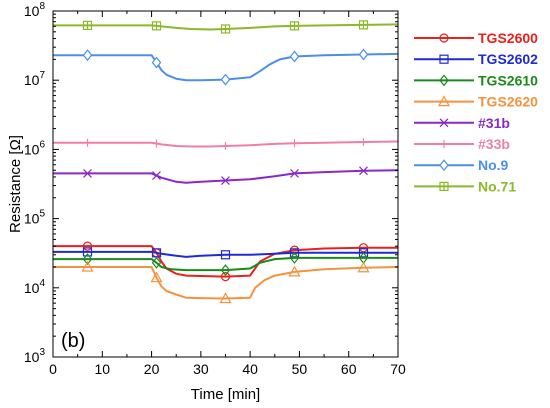 The height and width of the screenshot is (408, 550). I want to click on x-tick-label: 20, so click(152, 369).